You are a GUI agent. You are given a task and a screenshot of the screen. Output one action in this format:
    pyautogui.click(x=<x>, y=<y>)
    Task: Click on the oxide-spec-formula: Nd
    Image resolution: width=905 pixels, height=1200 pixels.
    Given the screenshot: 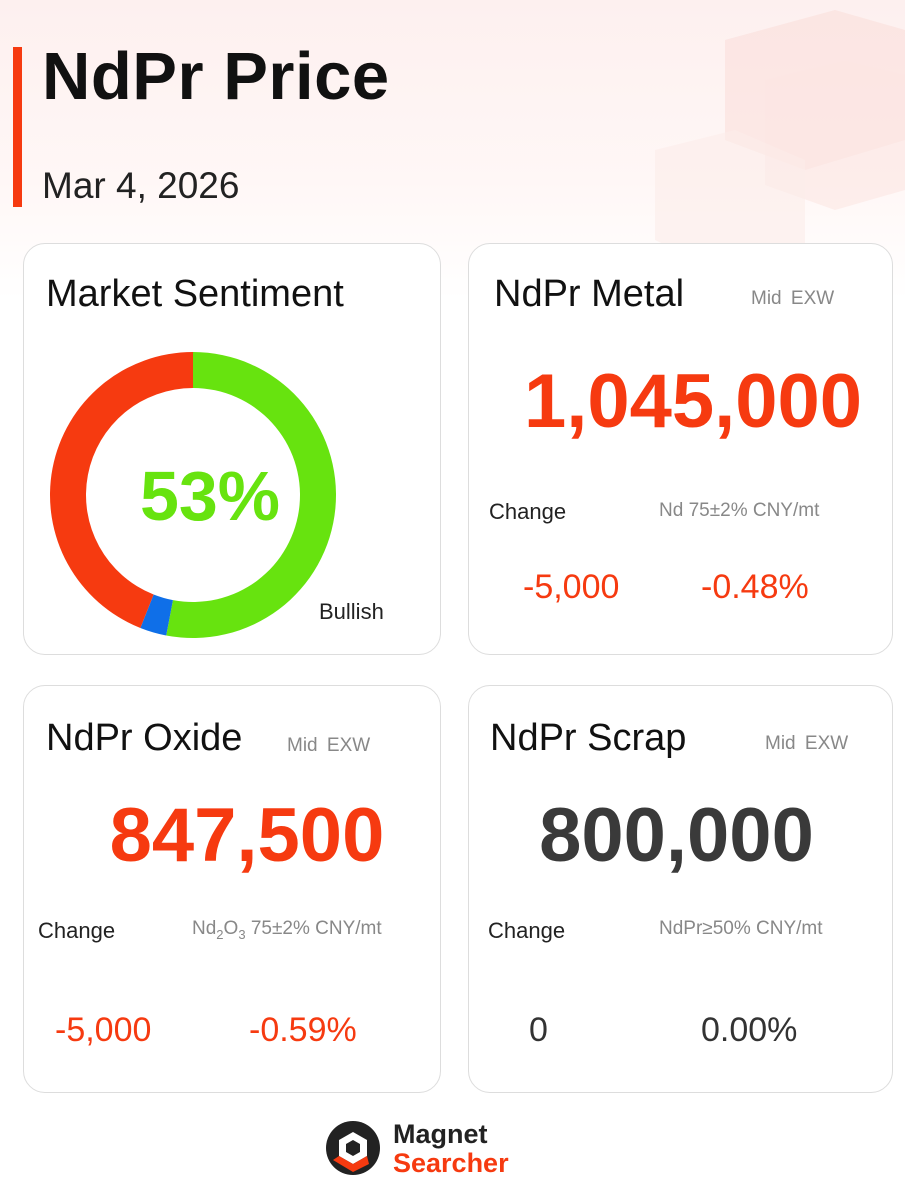 What is the action you would take?
    pyautogui.click(x=204, y=928)
    